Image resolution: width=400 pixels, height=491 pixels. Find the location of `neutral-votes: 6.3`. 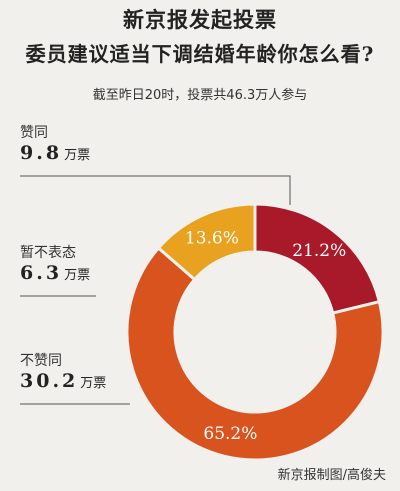

neutral-votes: 6.3 is located at coordinates (41, 273).